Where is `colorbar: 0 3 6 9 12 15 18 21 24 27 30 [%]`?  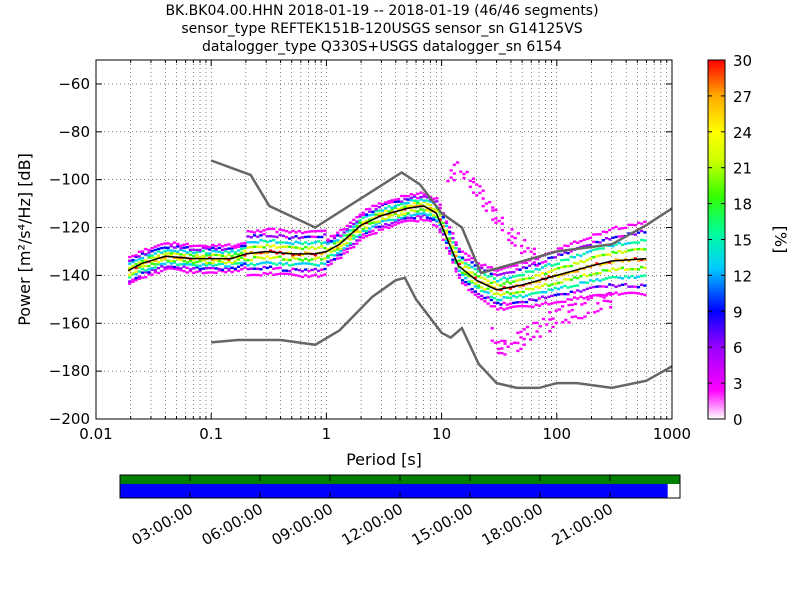 colorbar: 0 3 6 9 12 15 18 21 24 27 30 [%] is located at coordinates (748, 240).